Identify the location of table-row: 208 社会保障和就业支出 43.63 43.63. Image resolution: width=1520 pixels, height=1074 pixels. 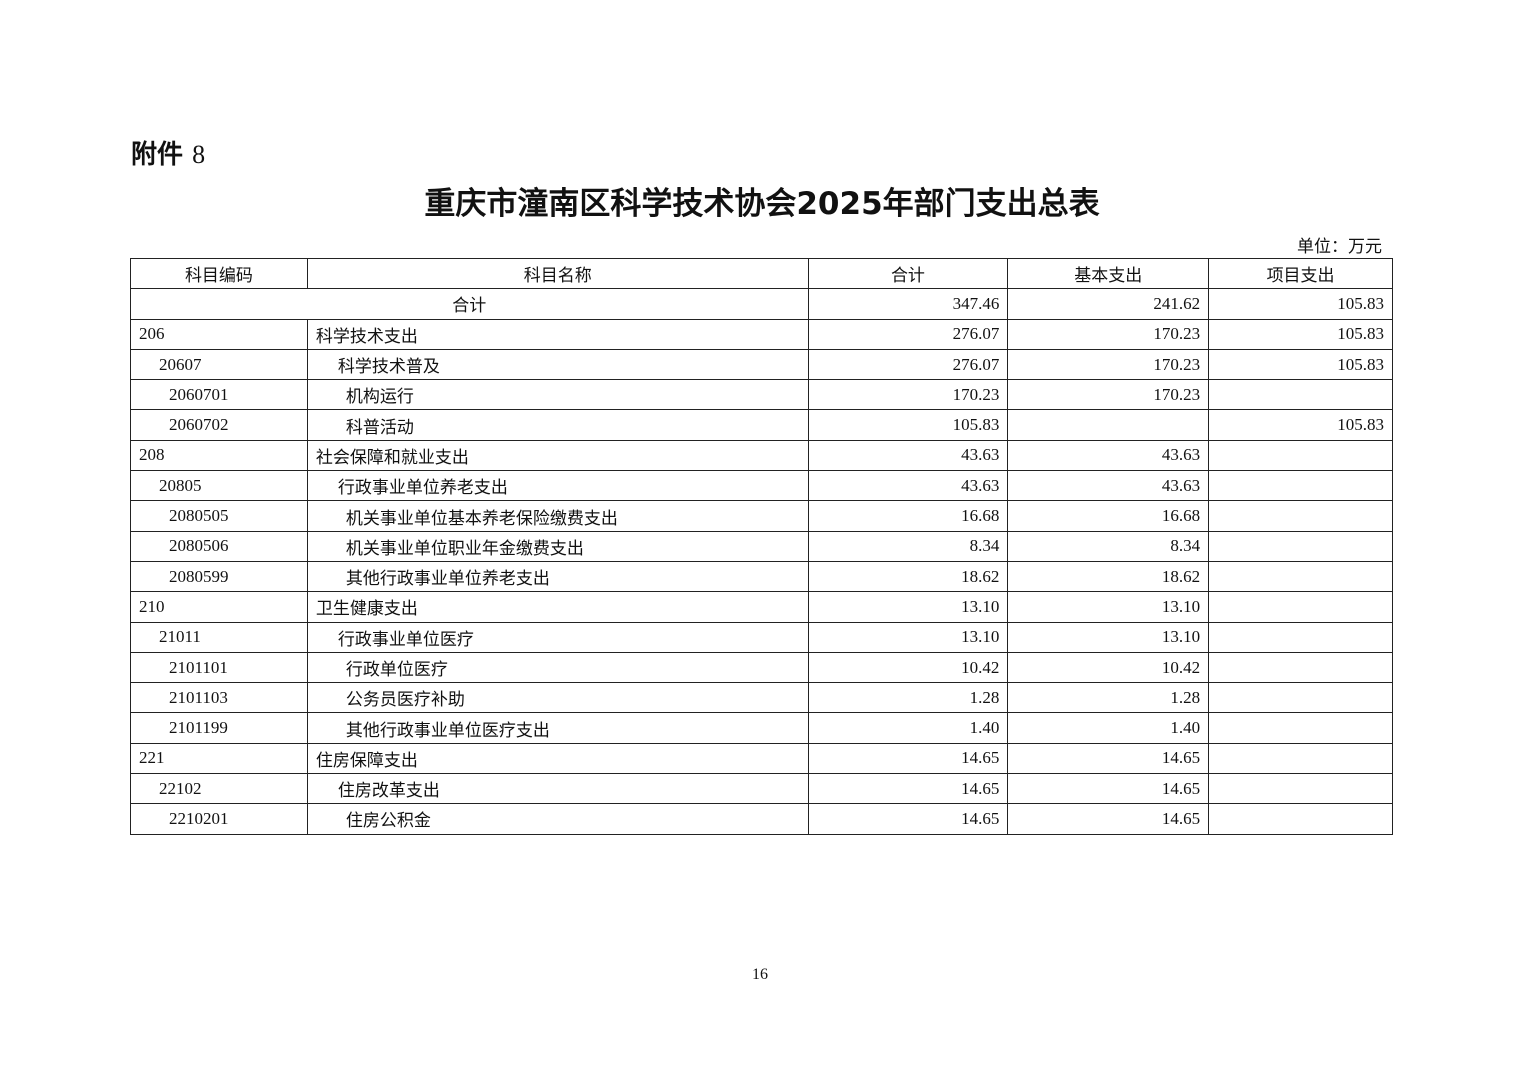
(761, 455).